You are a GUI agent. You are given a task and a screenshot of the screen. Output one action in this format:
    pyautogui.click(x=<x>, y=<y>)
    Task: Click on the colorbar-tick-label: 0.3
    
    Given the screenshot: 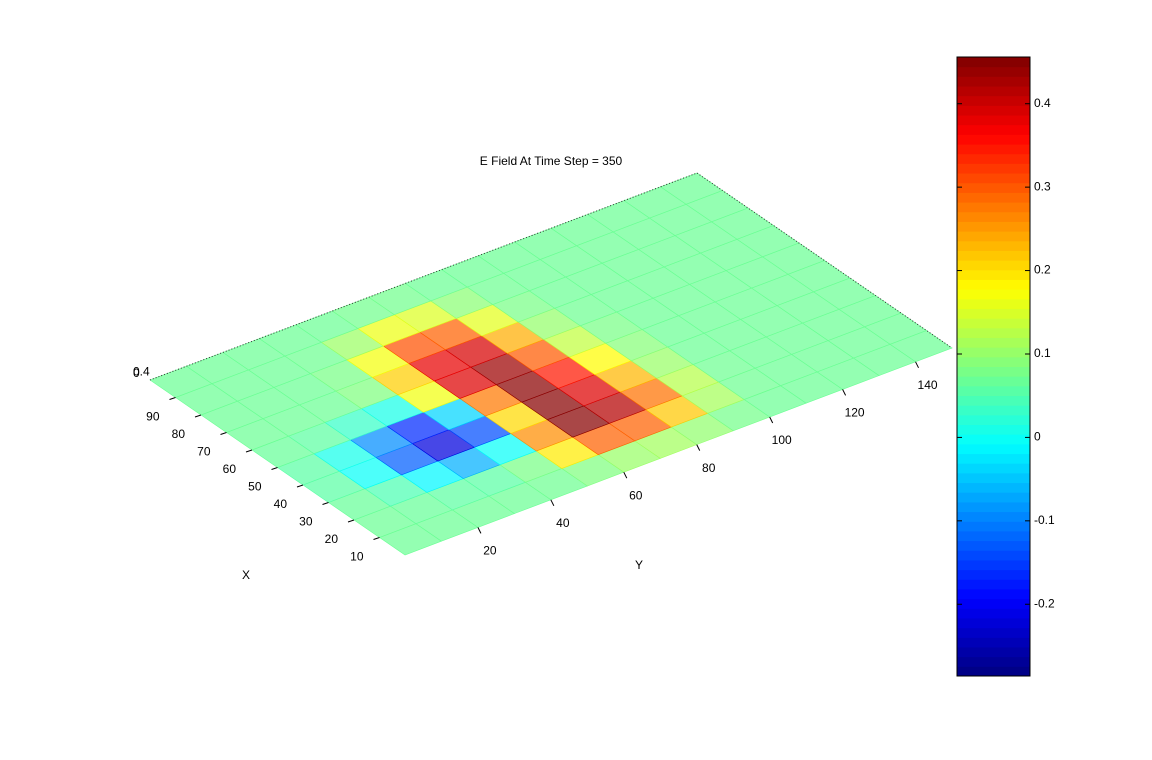 What is the action you would take?
    pyautogui.click(x=1042, y=186)
    